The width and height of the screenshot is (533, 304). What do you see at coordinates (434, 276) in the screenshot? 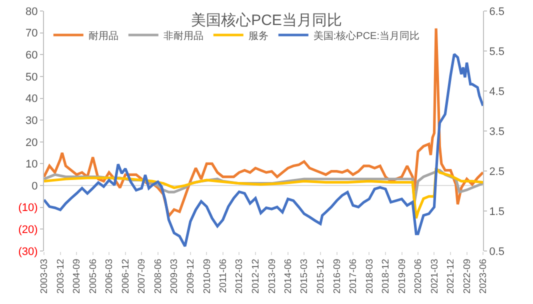
I see `x-tick-label: 2021-03` at bounding box center [434, 276].